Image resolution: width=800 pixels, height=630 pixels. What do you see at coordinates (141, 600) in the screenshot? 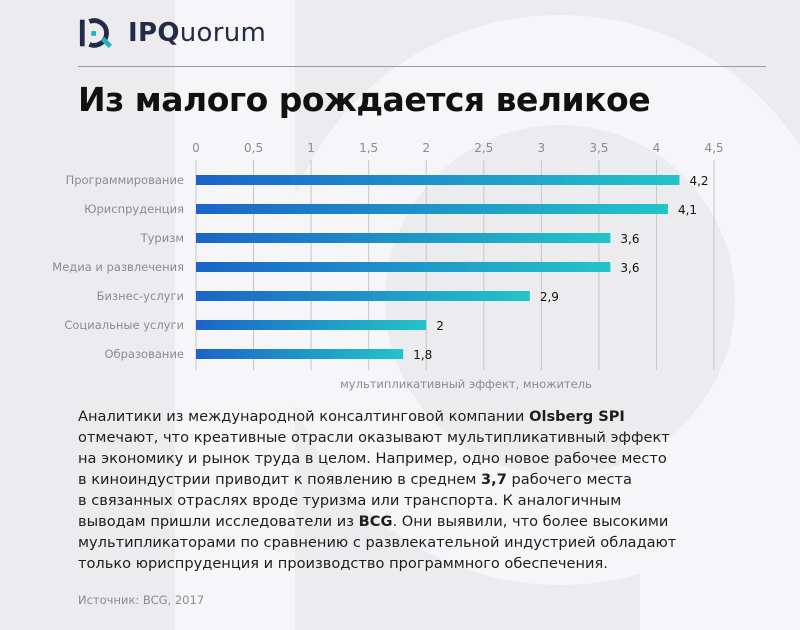
I see `source-note: Источник: BCG, 2017` at bounding box center [141, 600].